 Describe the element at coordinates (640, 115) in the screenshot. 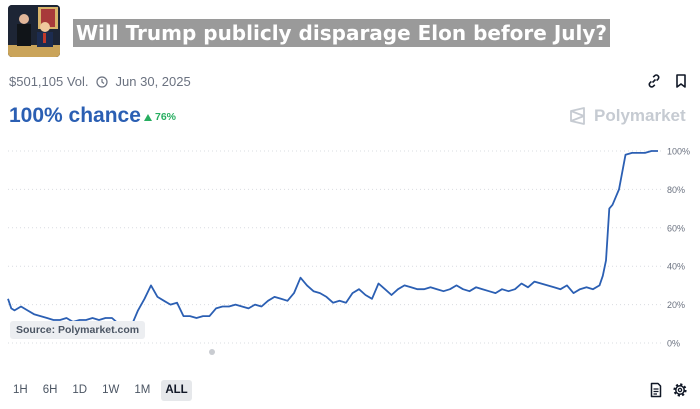

I see `brand-name: Polymarket` at that location.